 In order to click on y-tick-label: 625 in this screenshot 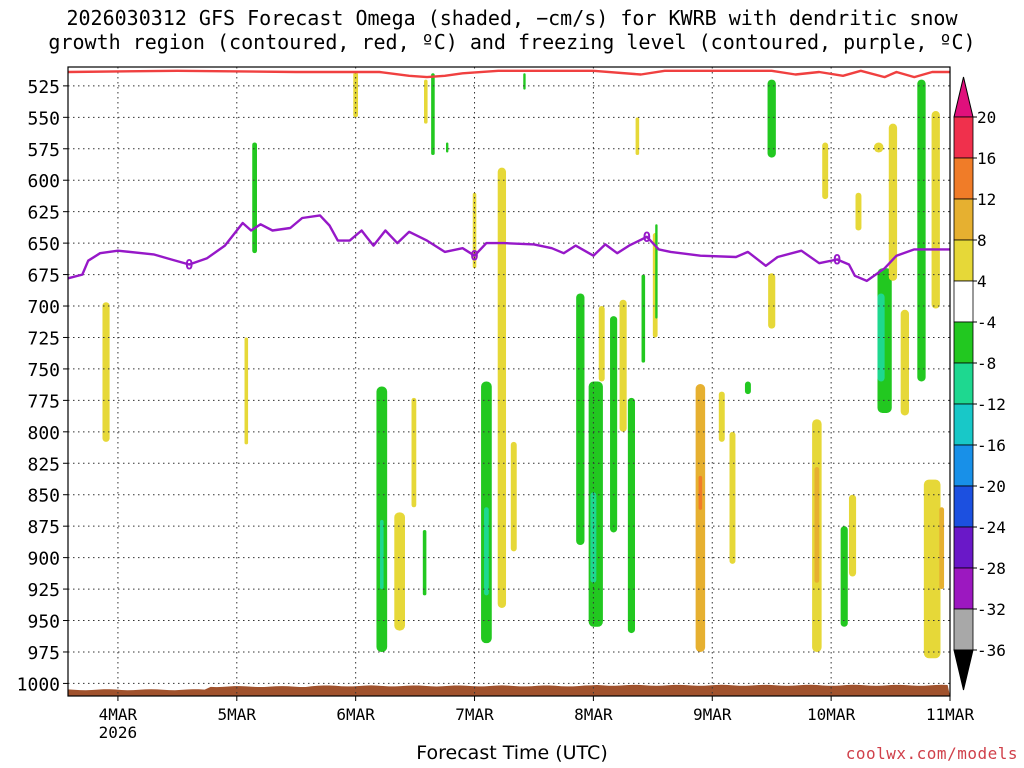, I will do `click(43, 213)`.